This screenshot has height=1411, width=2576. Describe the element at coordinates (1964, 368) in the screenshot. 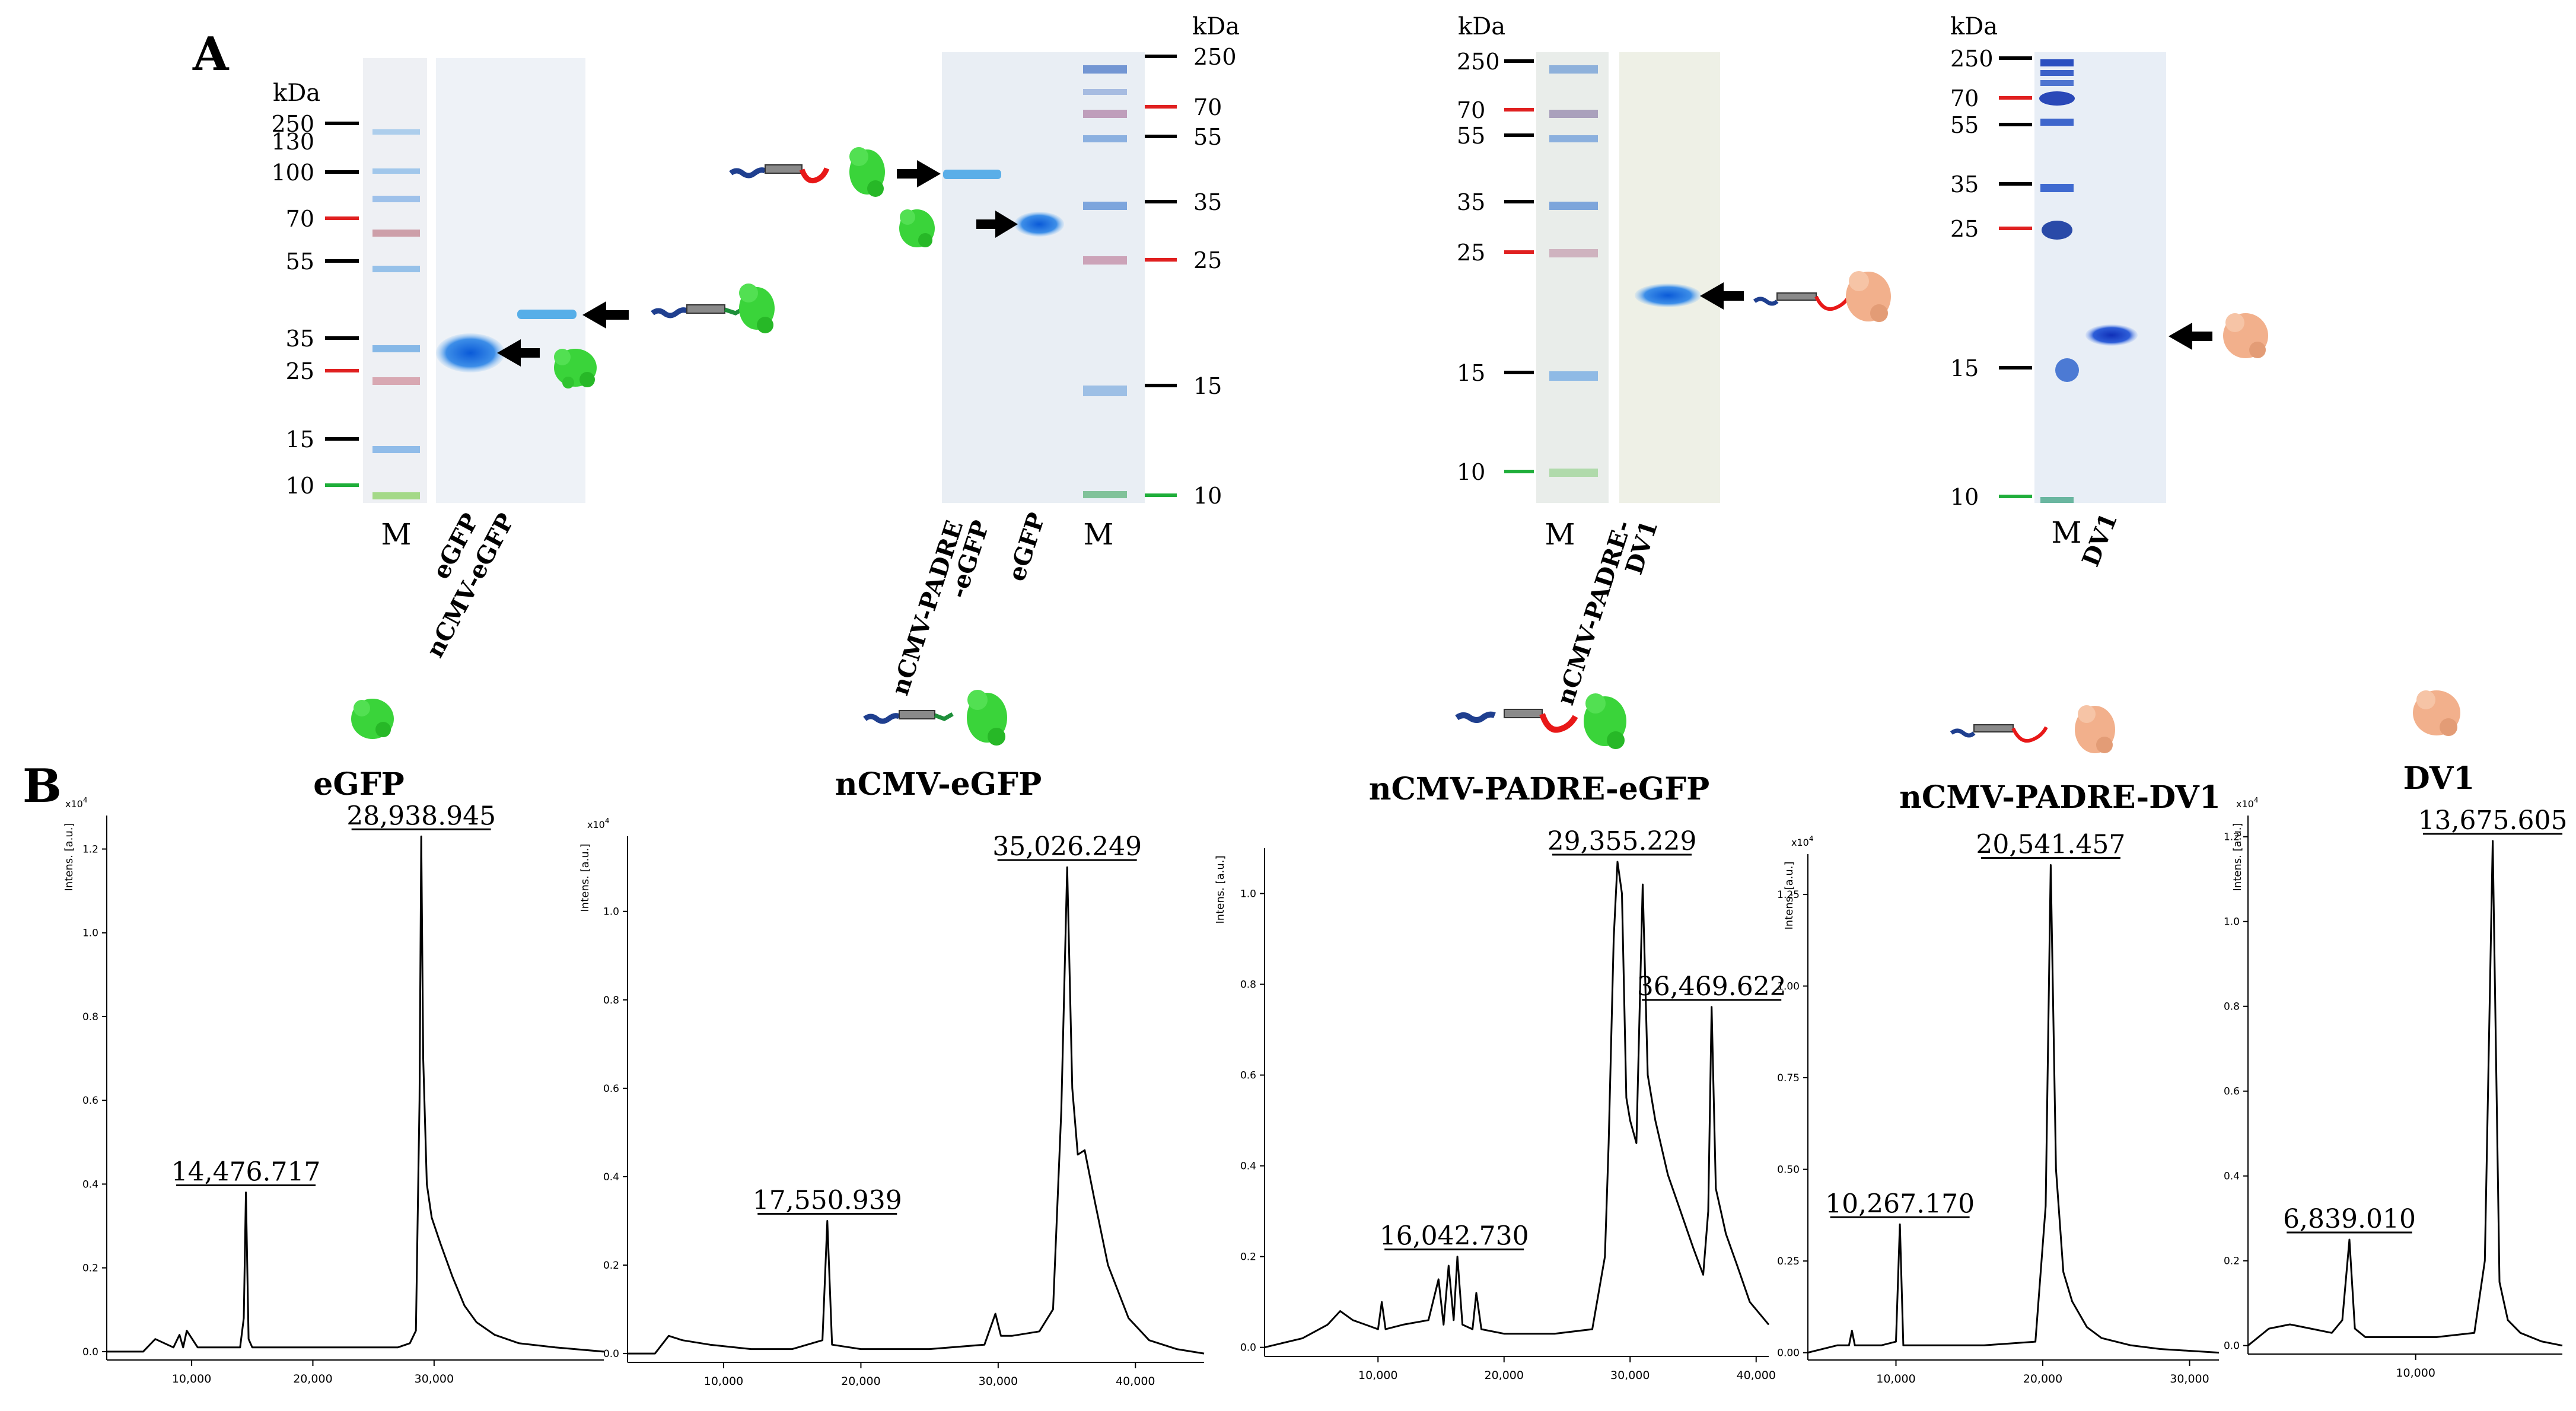

I see `gel4-marker-label-15: 15` at that location.